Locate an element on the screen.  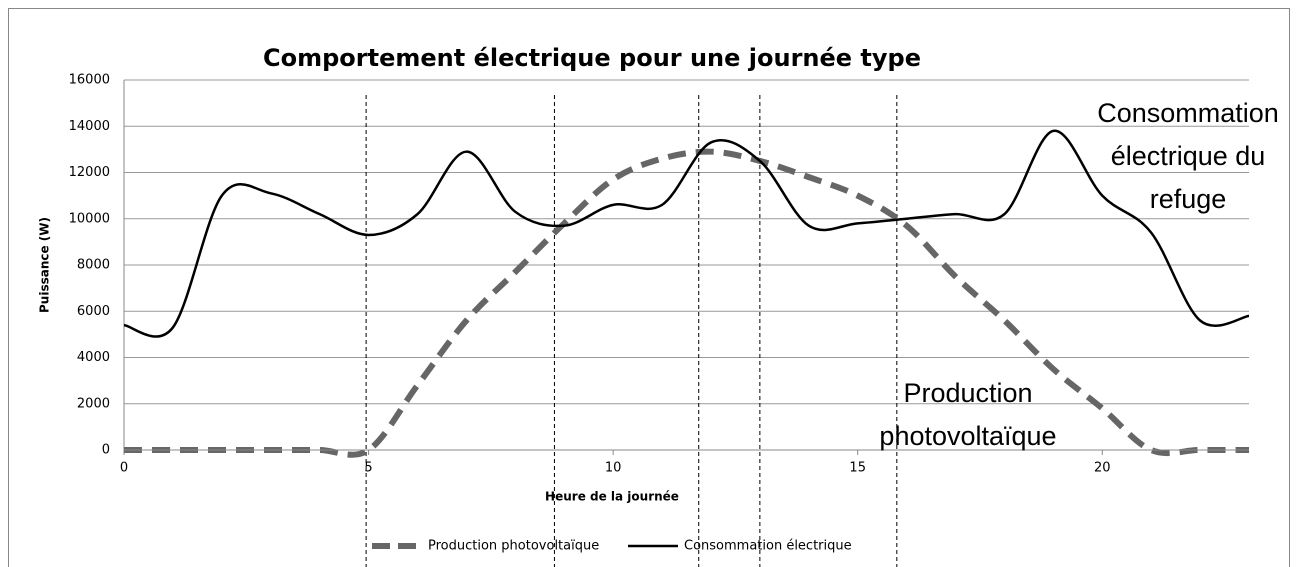
annotation: Consommation is located at coordinates (1188, 113).